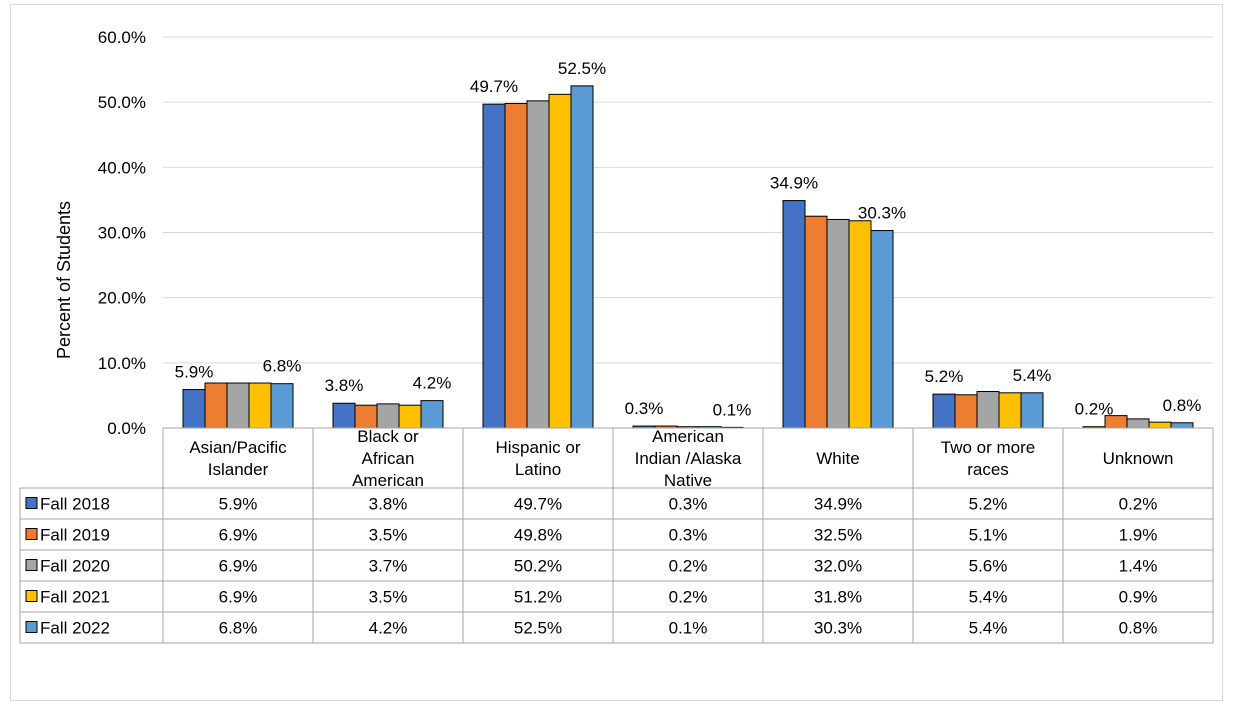 The image size is (1234, 707). Describe the element at coordinates (75, 566) in the screenshot. I see `series-name: Fall 2020` at that location.